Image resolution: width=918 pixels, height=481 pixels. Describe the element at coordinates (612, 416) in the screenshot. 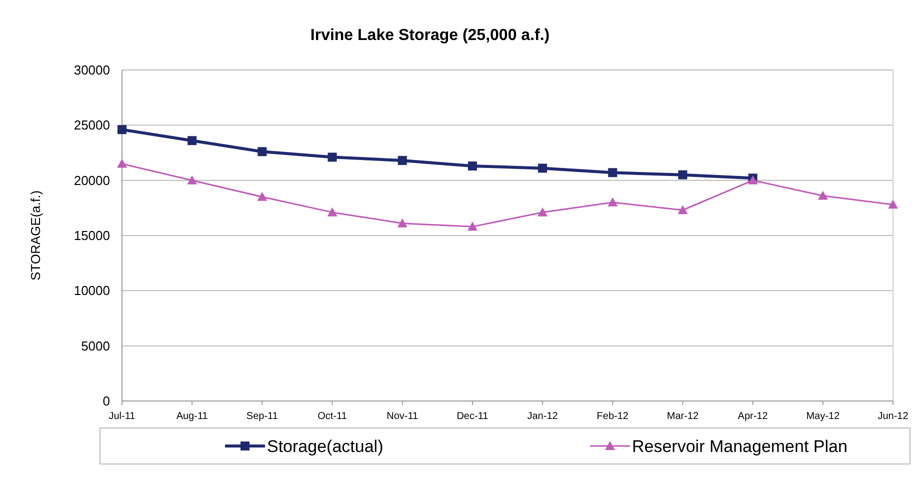

I see `x-tick-label: Feb-12` at that location.